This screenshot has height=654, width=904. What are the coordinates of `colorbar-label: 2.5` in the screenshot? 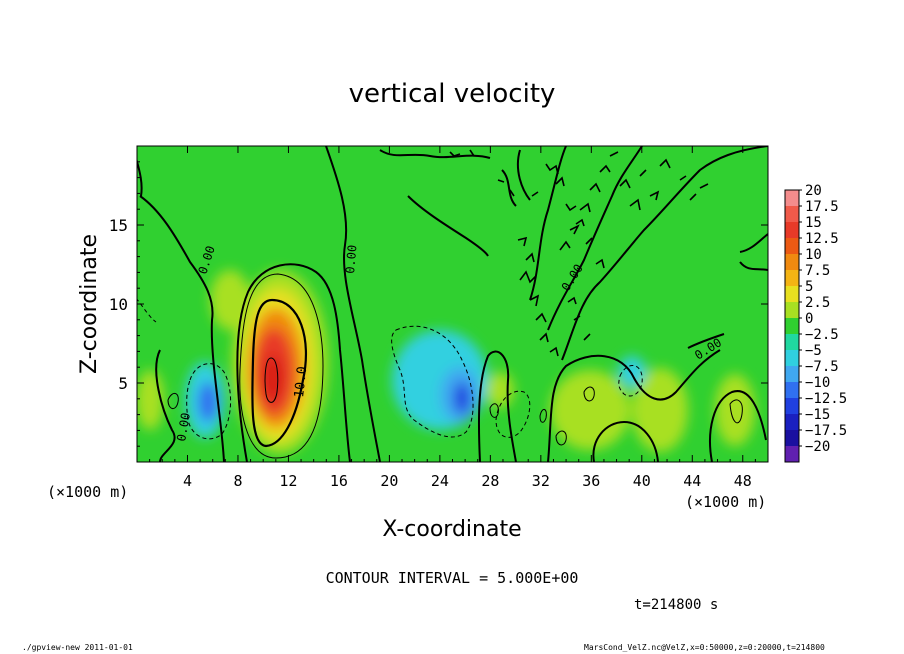 It's located at (817, 303).